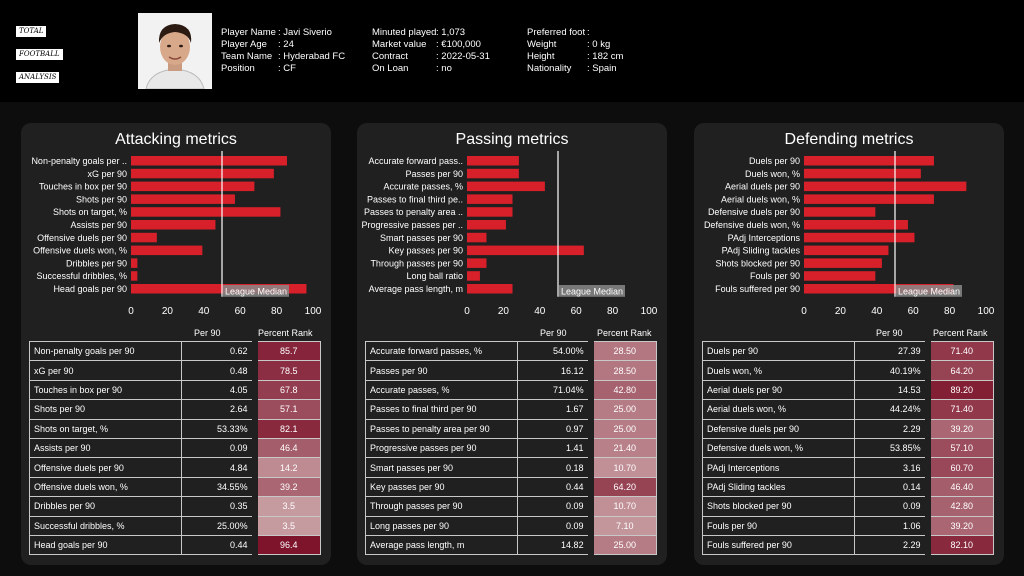 The height and width of the screenshot is (576, 1024). What do you see at coordinates (613, 311) in the screenshot?
I see `x-tick-label: 80` at bounding box center [613, 311].